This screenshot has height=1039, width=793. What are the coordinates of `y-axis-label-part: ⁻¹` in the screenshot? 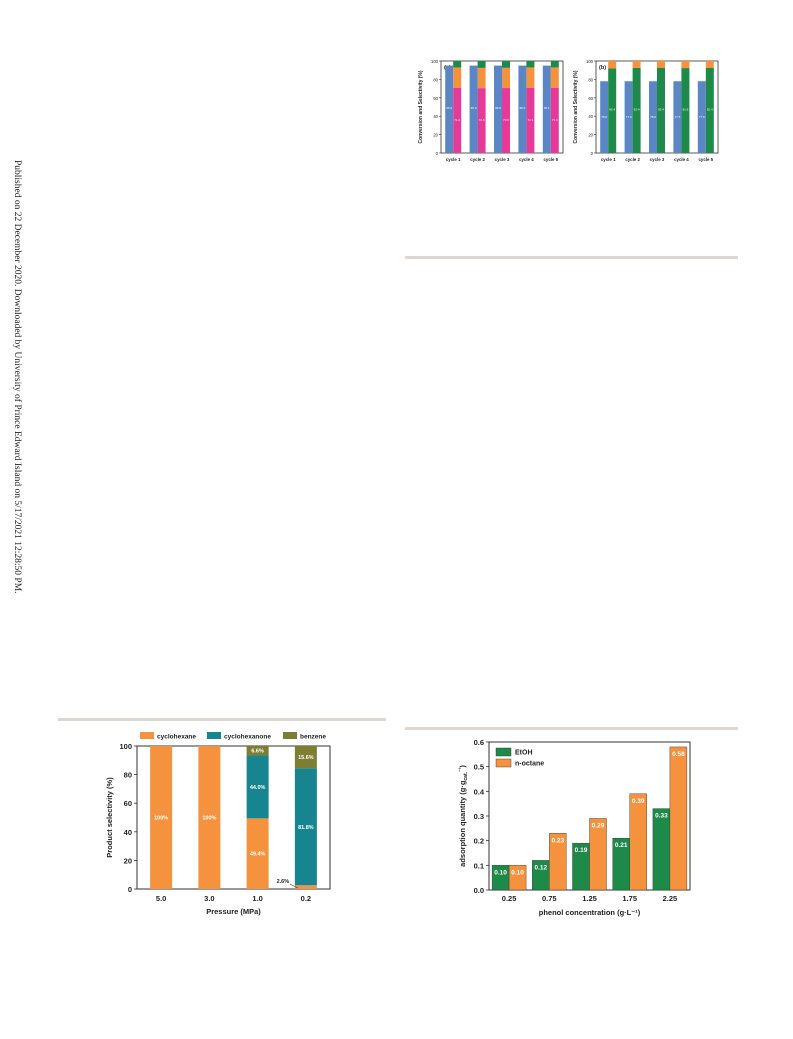 It's located at (461, 769).